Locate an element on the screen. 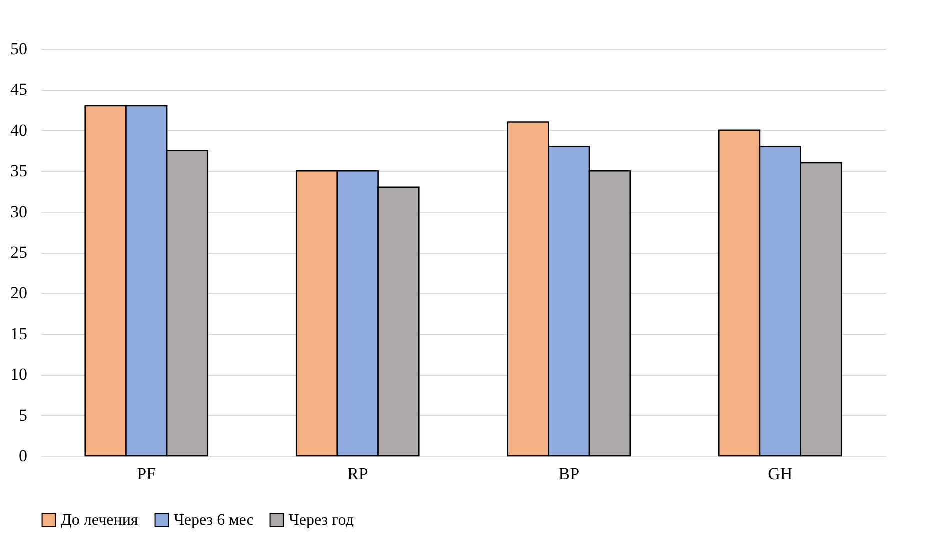 This screenshot has width=935, height=559. x-tick-label: RP is located at coordinates (357, 474).